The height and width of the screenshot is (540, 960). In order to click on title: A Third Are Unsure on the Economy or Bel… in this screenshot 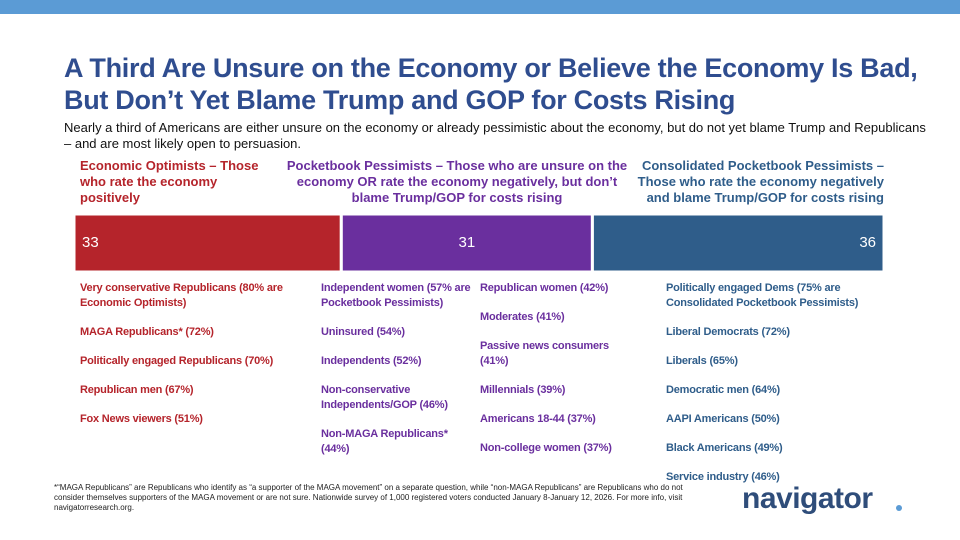, I will do `click(491, 84)`.